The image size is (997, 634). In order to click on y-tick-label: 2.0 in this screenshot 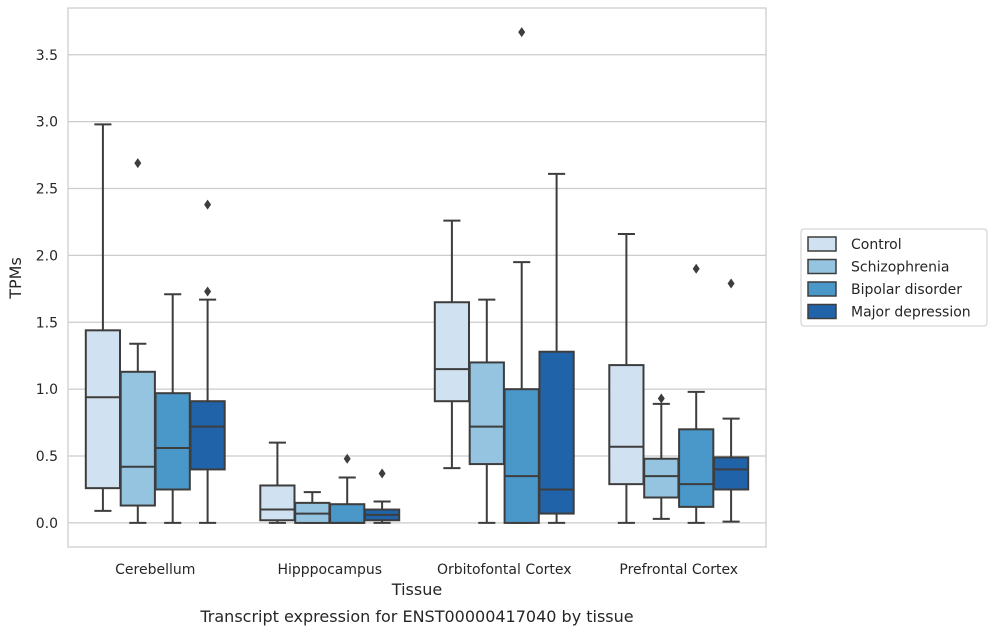, I will do `click(47, 256)`.